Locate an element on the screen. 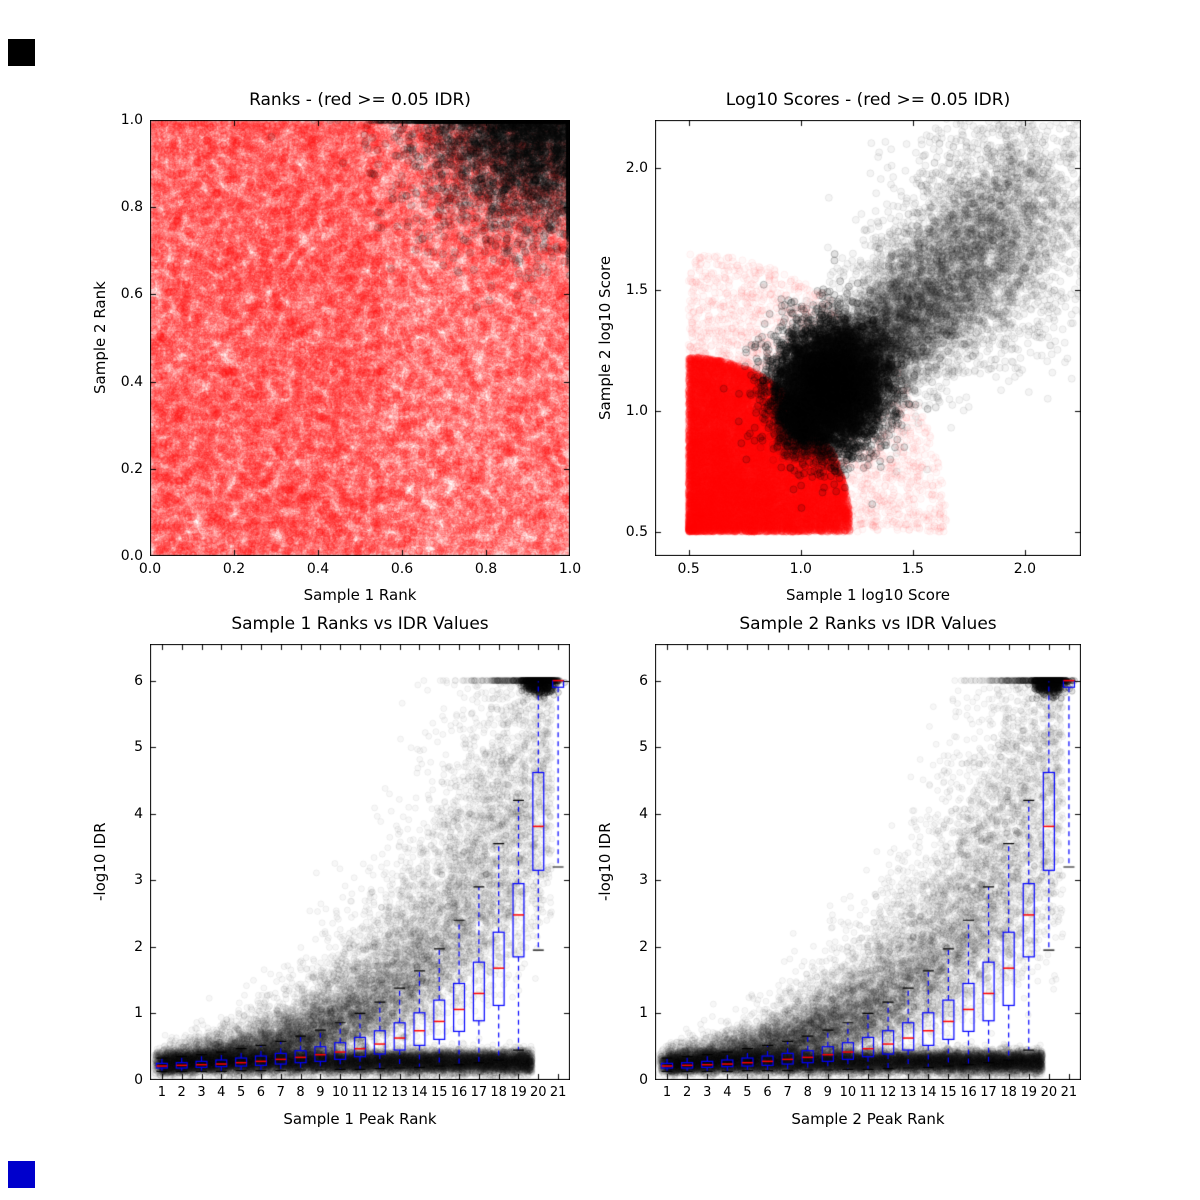 The width and height of the screenshot is (1200, 1200). y-tick-label: 0.0 is located at coordinates (131, 556).